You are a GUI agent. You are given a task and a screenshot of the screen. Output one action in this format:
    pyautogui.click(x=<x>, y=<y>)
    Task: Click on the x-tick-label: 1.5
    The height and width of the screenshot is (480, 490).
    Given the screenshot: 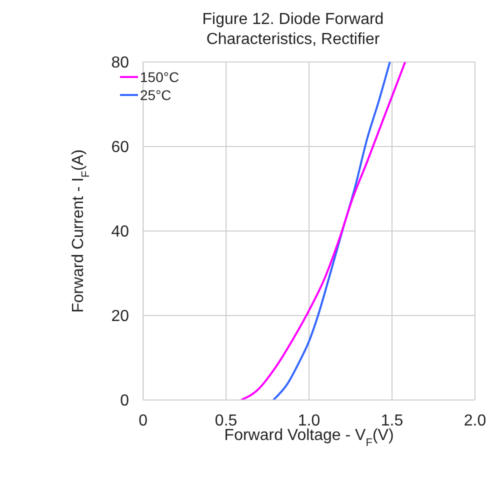 What is the action you would take?
    pyautogui.click(x=392, y=421)
    